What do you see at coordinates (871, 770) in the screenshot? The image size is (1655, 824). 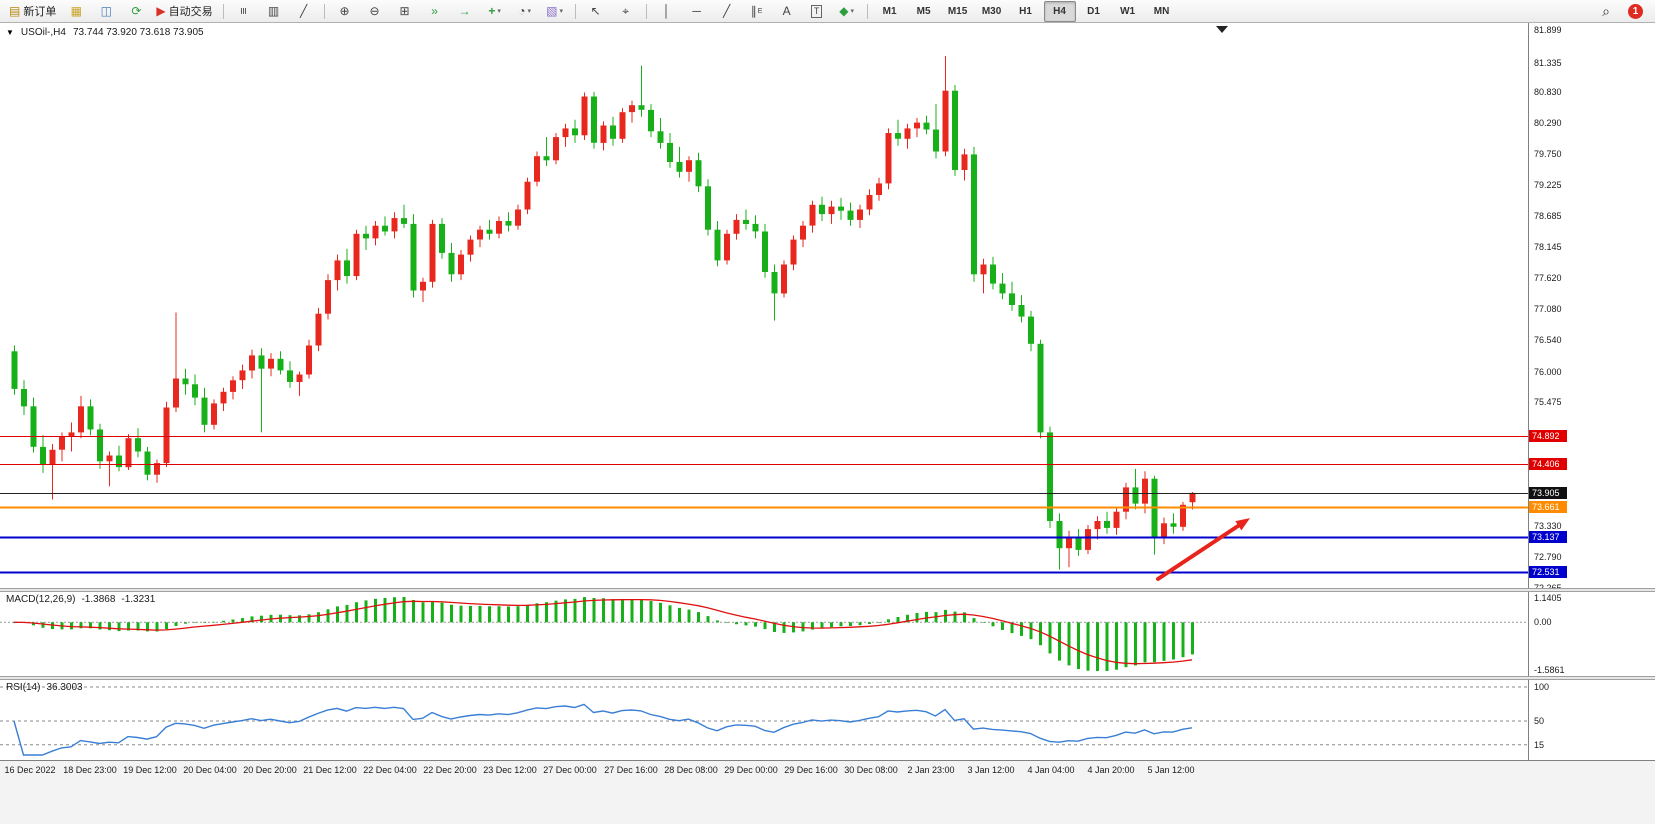 I see `time-axis-label: 30 Dec 08:00` at bounding box center [871, 770].